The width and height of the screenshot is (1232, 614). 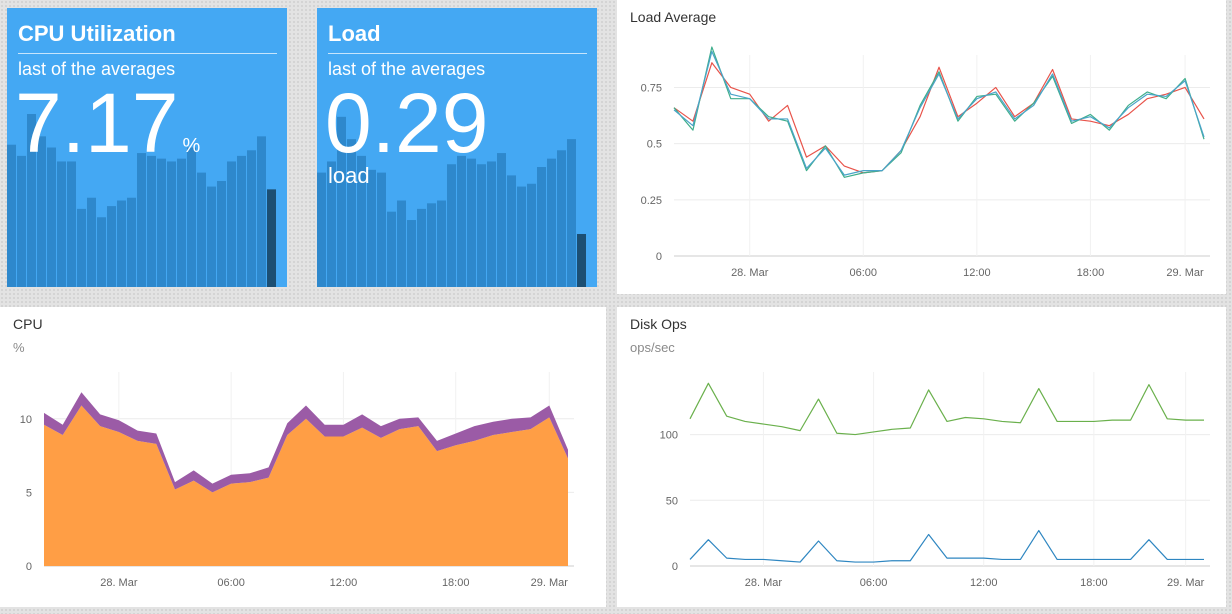 What do you see at coordinates (97, 69) in the screenshot?
I see `cpu-utilization-subtitle: last of the averages` at bounding box center [97, 69].